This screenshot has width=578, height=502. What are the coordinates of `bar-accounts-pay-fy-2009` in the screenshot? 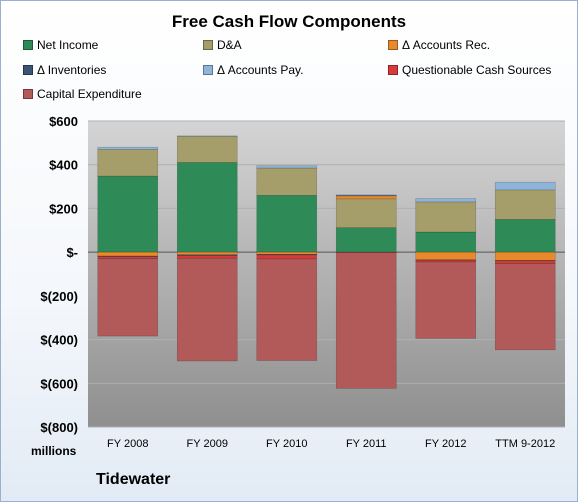 It's located at (207, 136).